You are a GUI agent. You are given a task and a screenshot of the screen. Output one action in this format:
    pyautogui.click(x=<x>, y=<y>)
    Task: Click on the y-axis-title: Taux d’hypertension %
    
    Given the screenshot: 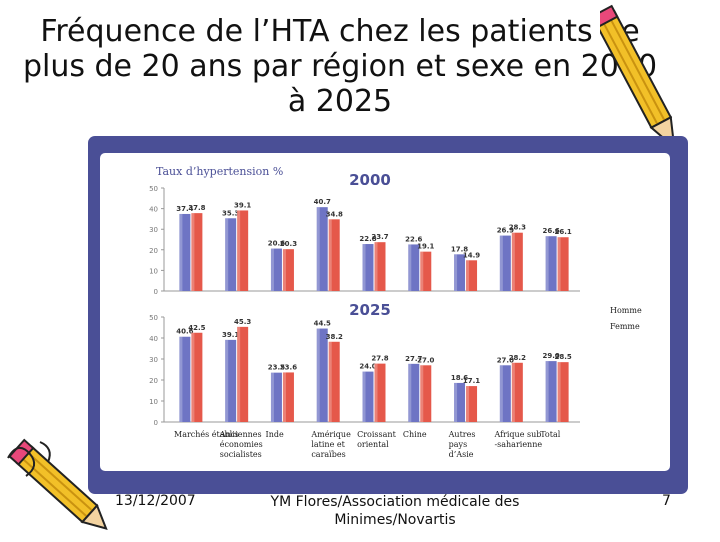 What is the action you would take?
    pyautogui.click(x=219, y=171)
    